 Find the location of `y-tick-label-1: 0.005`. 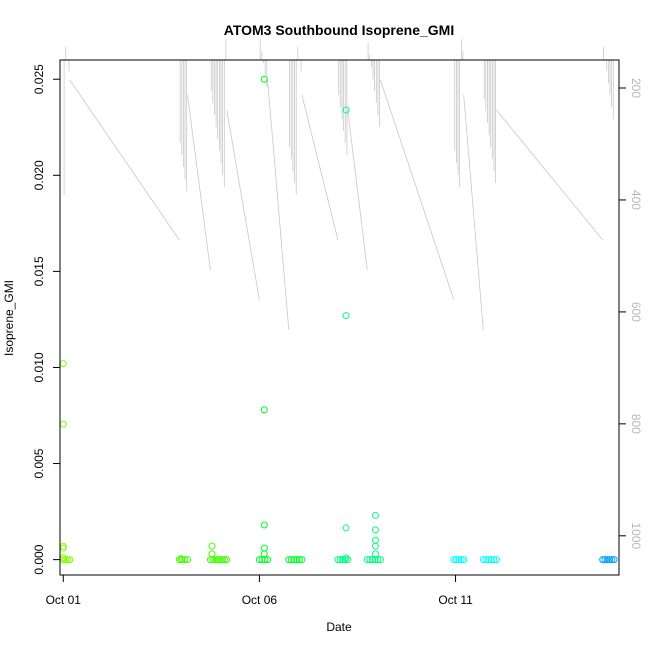

y-tick-label-1: 0.005 is located at coordinates (39, 463).